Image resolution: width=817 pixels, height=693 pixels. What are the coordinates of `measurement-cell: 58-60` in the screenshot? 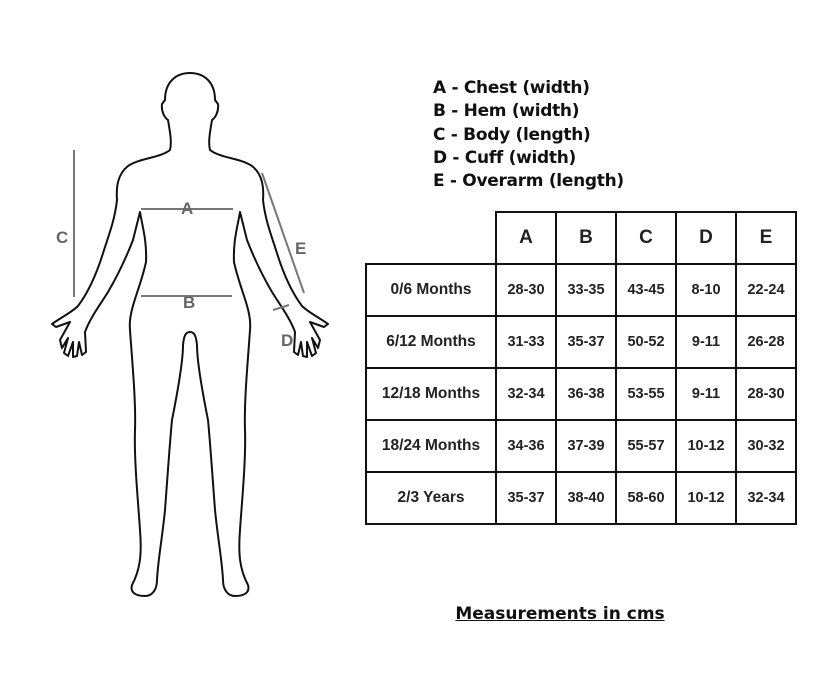 It's located at (646, 498).